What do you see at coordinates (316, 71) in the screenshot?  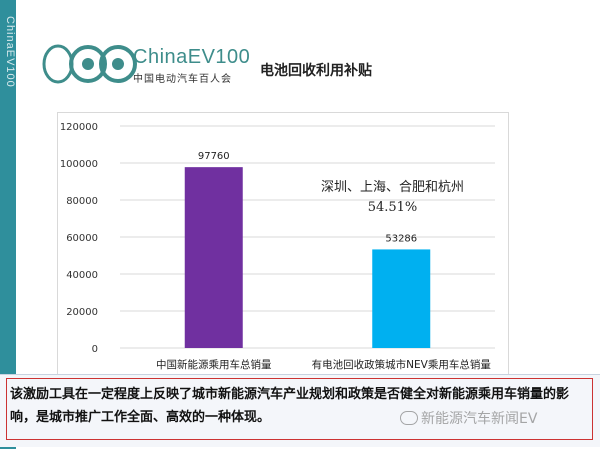 I see `page-title: 电池回收利用补贴` at bounding box center [316, 71].